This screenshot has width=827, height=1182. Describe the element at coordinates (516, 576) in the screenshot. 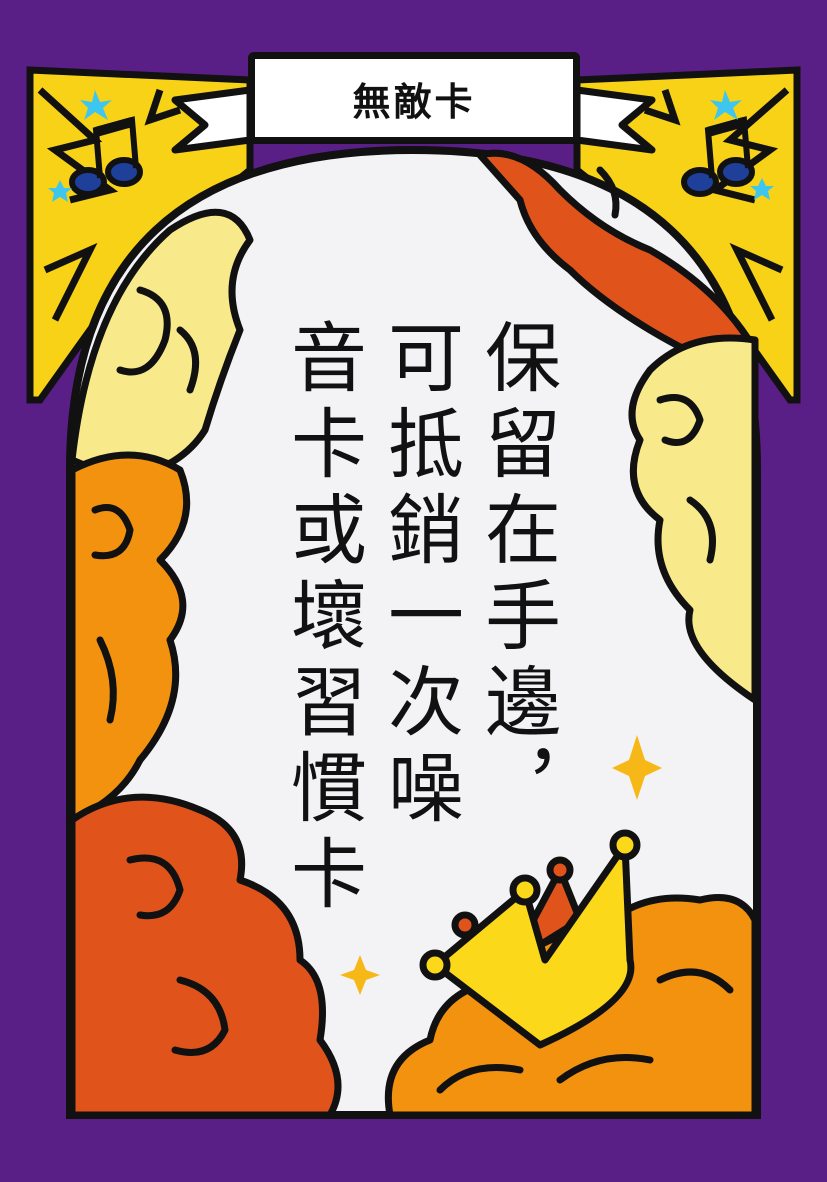

I see `card-text-column-1: 保留在手邊，` at that location.